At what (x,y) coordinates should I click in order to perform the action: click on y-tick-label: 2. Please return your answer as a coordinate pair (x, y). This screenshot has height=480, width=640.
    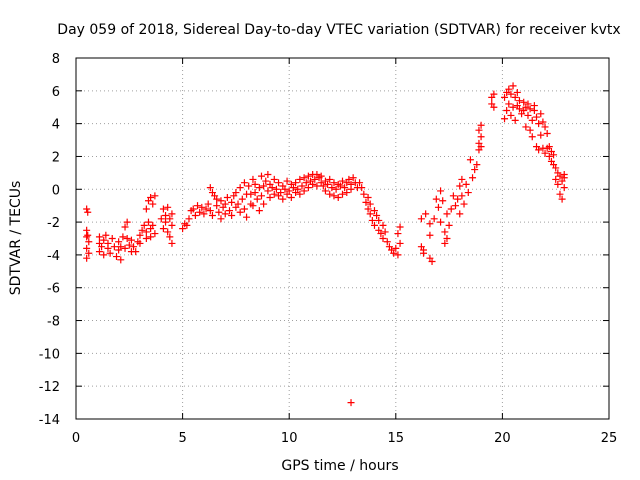
    Looking at the image, I should click on (56, 157).